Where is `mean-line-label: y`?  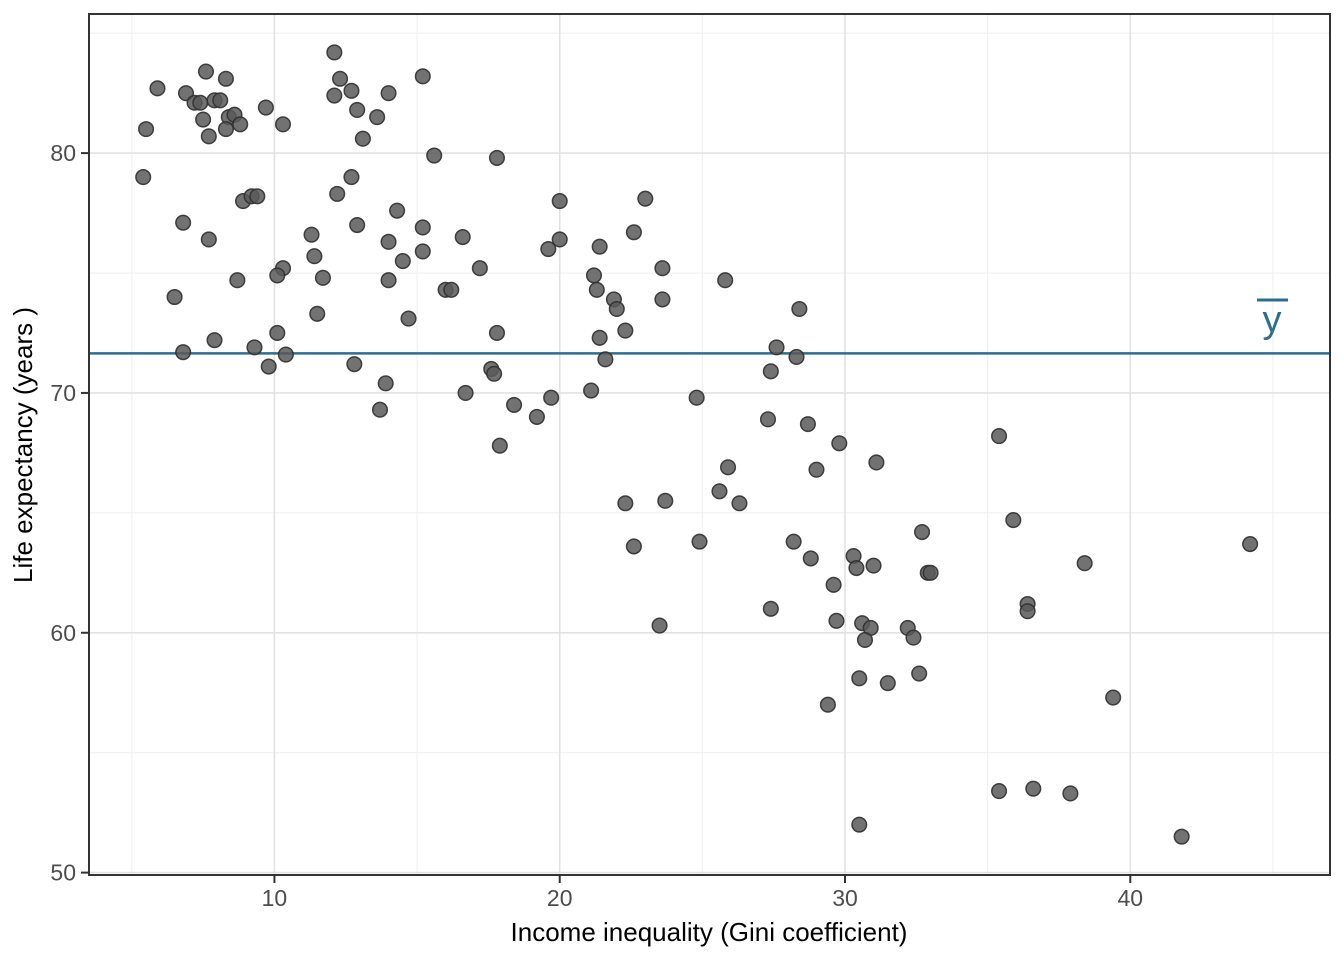 mean-line-label: y is located at coordinates (1272, 320).